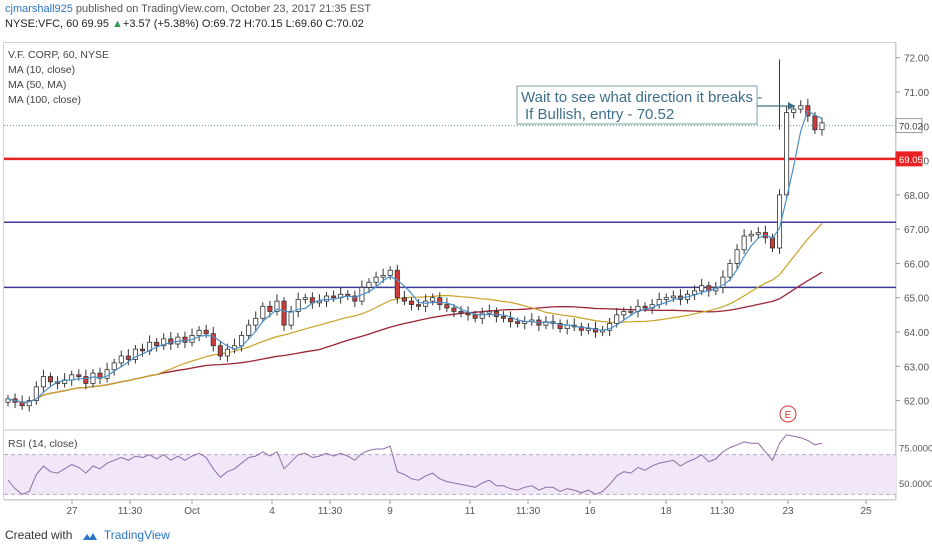  Describe the element at coordinates (272, 511) in the screenshot. I see `time-axis-label: 4` at that location.